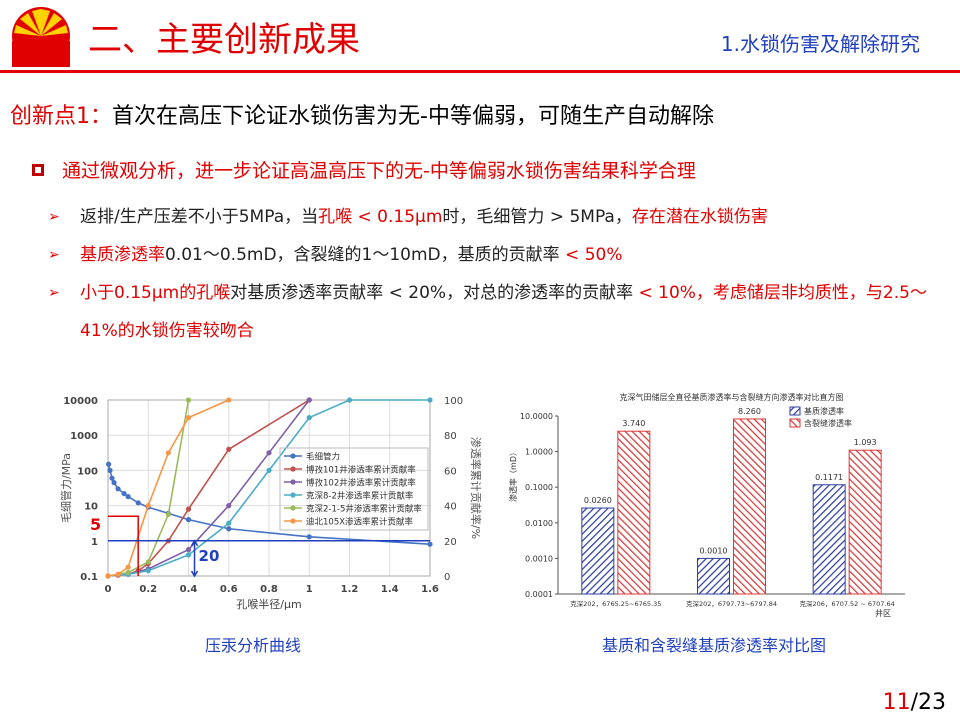 This screenshot has width=960, height=720. I want to click on y-tick-label: 0.0001, so click(539, 594).